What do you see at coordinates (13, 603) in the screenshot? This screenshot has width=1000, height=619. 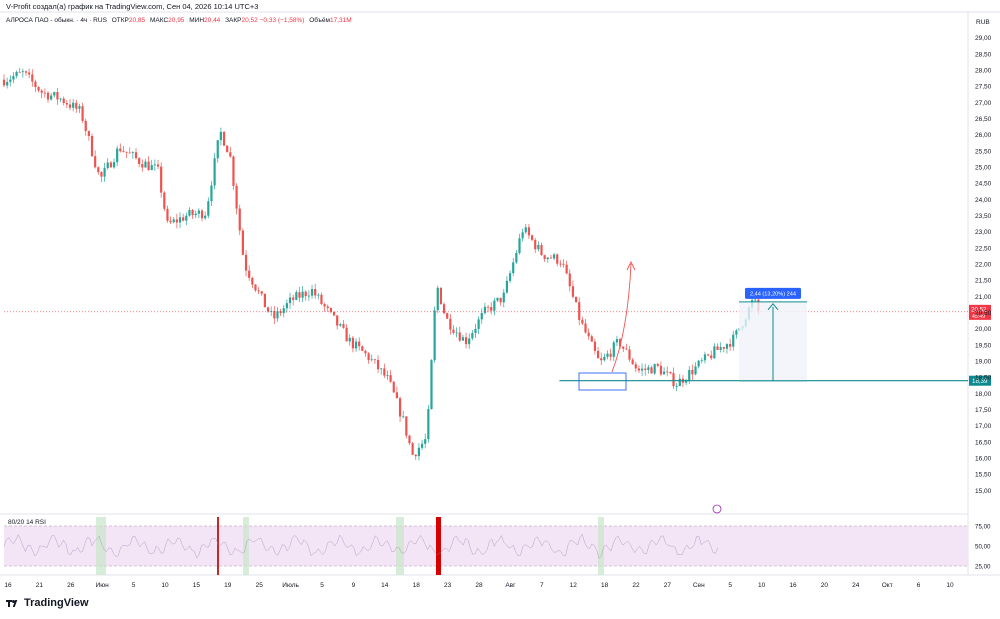 I see `tradingview-logo-icon` at bounding box center [13, 603].